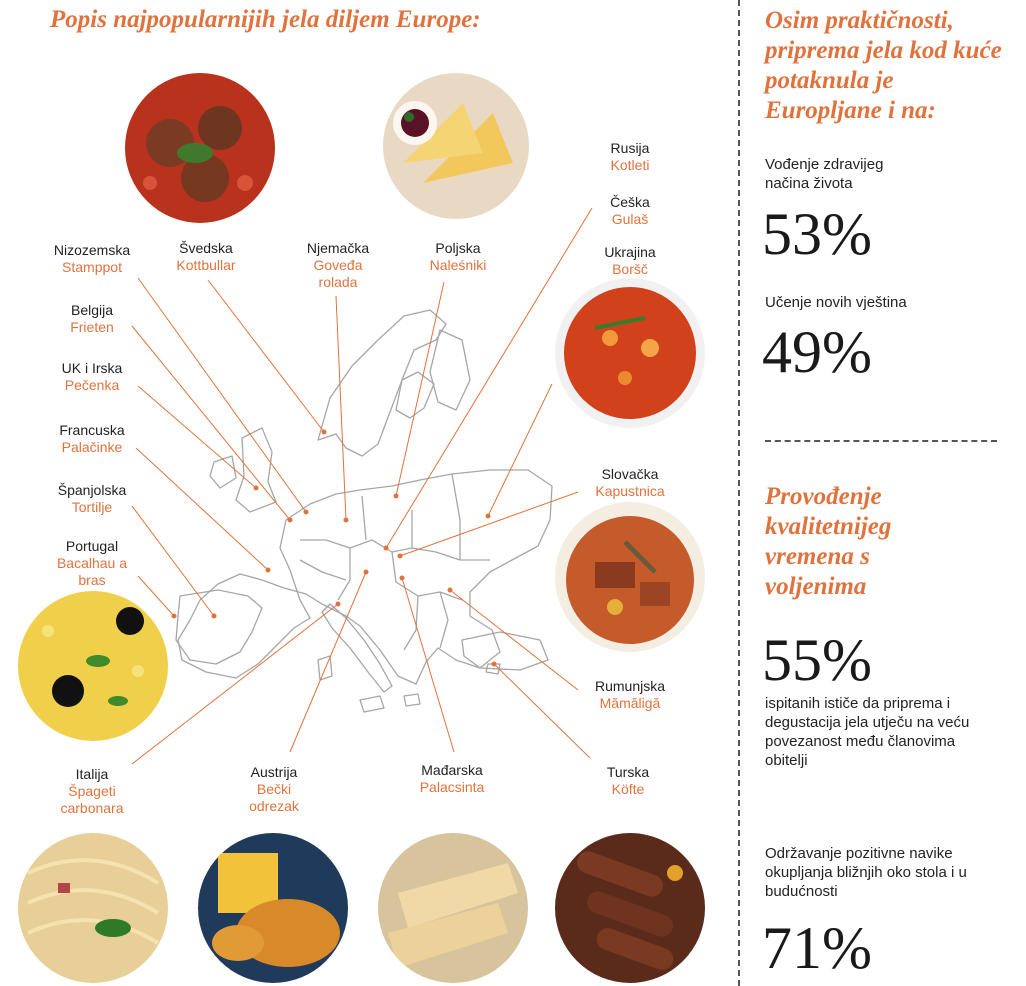 This screenshot has width=1026, height=986. I want to click on label-austria: Austrija Bečki odrezak, so click(274, 789).